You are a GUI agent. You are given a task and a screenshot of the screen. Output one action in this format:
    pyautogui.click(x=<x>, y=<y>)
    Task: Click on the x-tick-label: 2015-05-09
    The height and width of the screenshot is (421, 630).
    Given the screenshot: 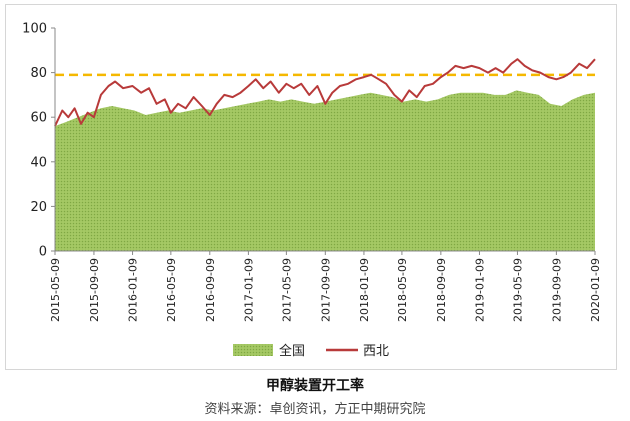 What is the action you would take?
    pyautogui.click(x=55, y=290)
    